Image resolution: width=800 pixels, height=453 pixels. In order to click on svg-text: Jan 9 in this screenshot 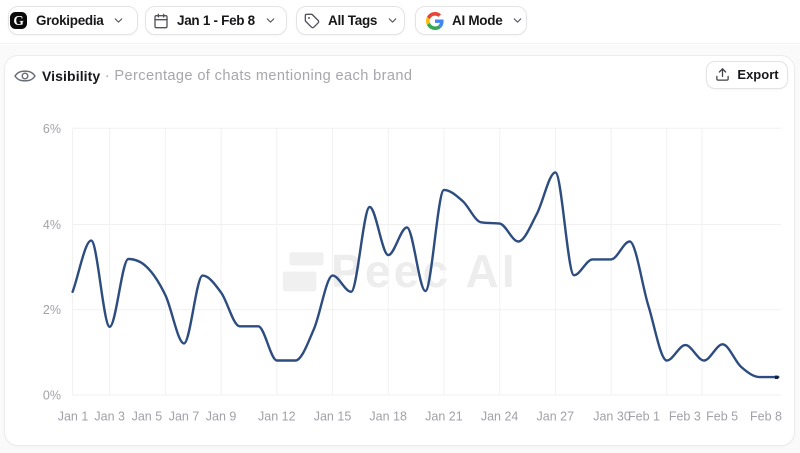, I will do `click(221, 417)`.